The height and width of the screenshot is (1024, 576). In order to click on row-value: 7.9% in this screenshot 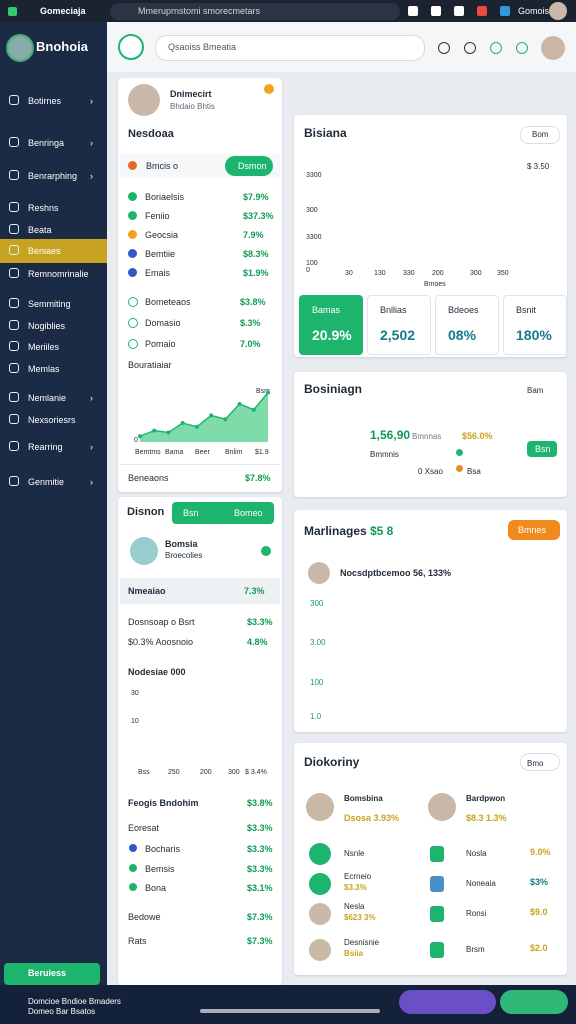, I will do `click(253, 235)`.